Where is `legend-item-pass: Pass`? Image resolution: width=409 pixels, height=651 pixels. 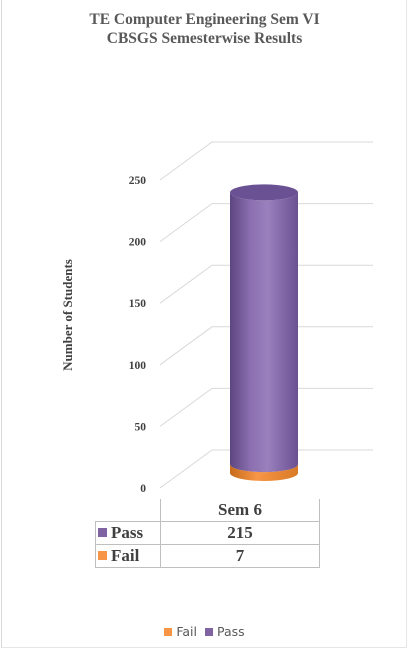
legend-item-pass: Pass is located at coordinates (224, 631).